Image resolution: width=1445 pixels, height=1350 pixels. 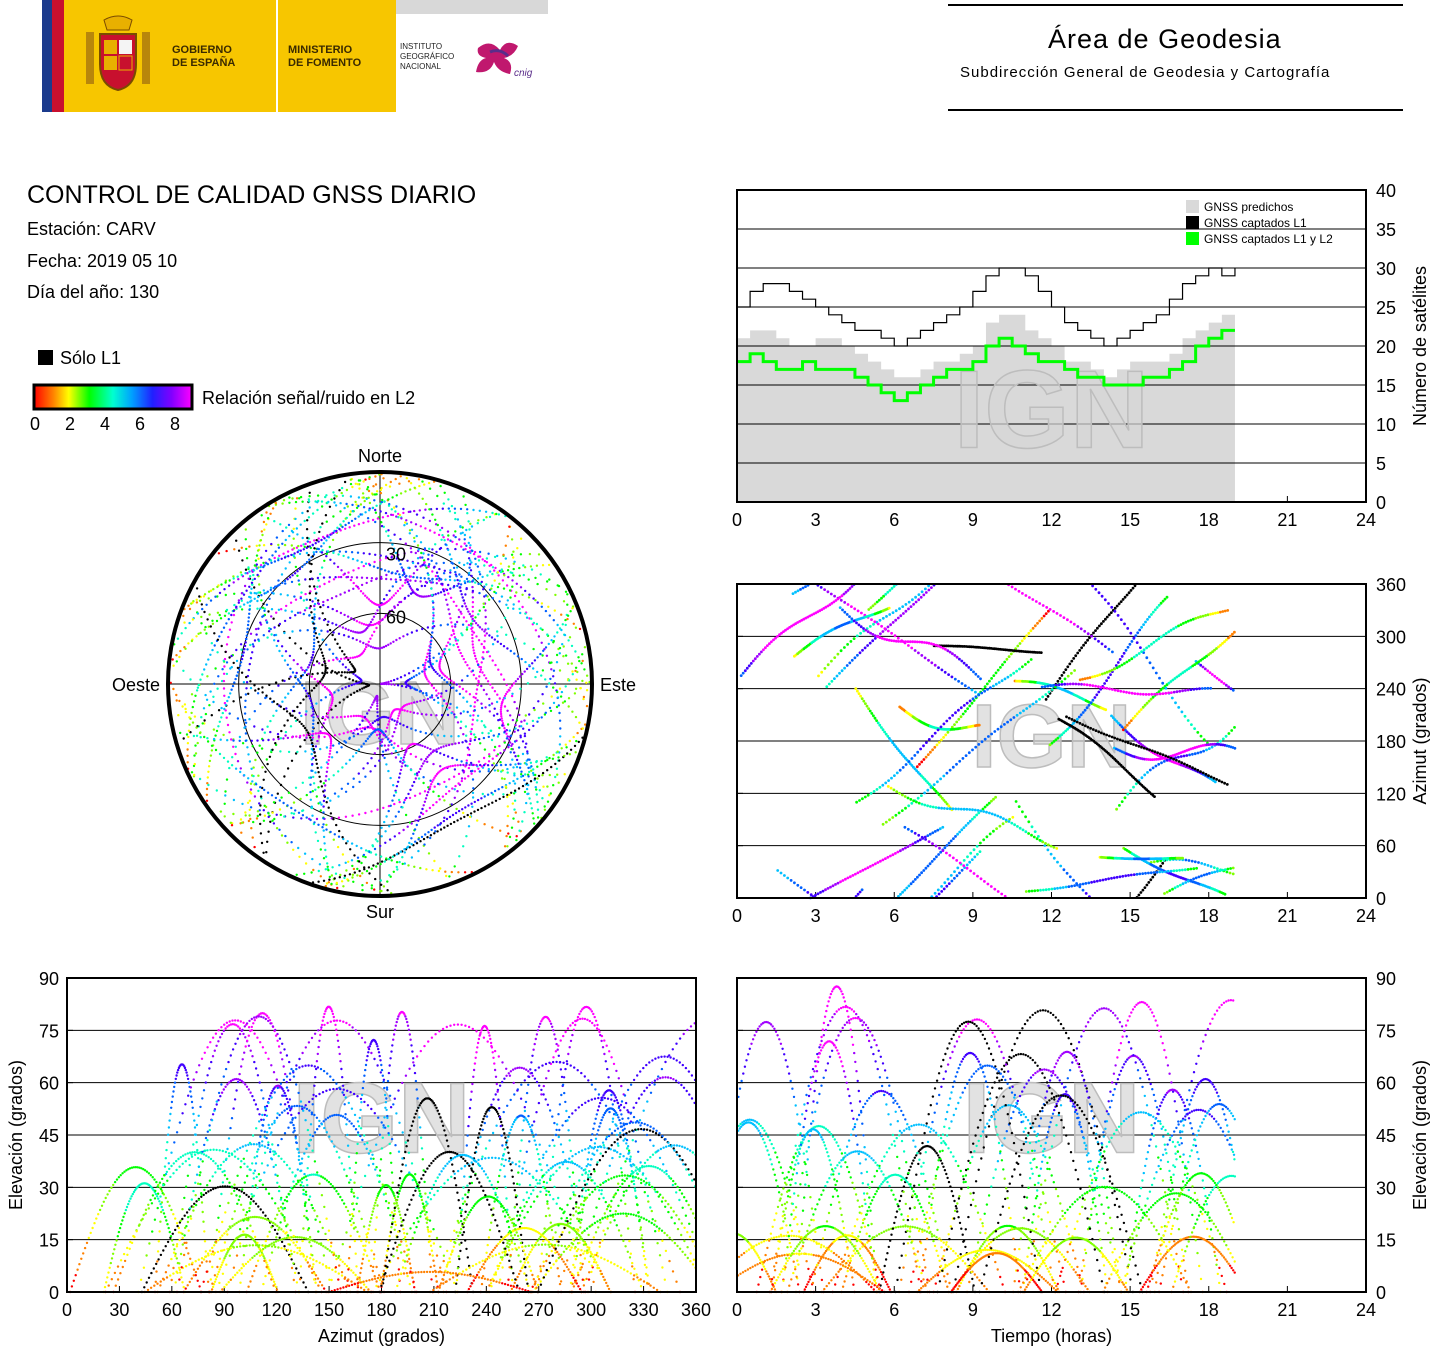 What do you see at coordinates (986, 408) in the screenshot?
I see `series-predicted-area` at bounding box center [986, 408].